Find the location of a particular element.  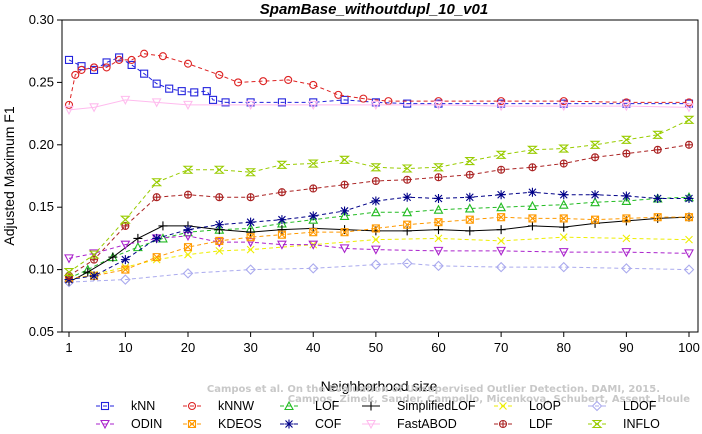

y-tick-label: 0.20 is located at coordinates (41, 144).